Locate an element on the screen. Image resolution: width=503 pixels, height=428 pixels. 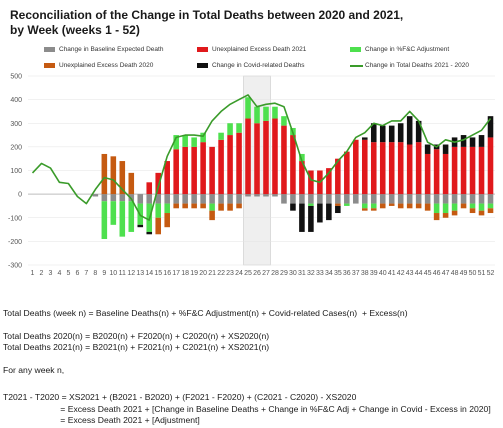
x-tick-label: 20 is located at coordinates (203, 273).